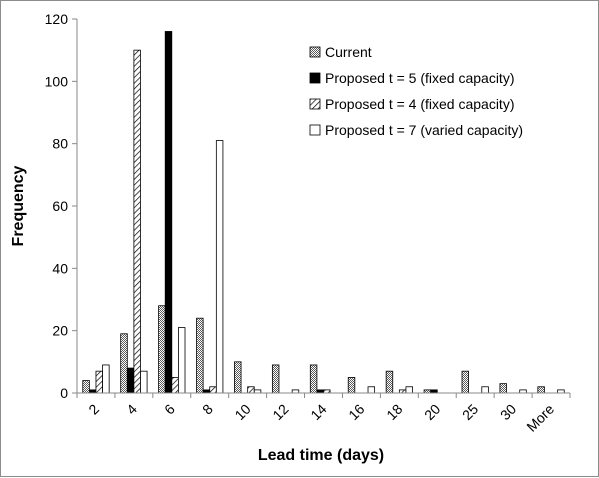  What do you see at coordinates (394, 412) in the screenshot?
I see `x-tick-label: 18` at bounding box center [394, 412].